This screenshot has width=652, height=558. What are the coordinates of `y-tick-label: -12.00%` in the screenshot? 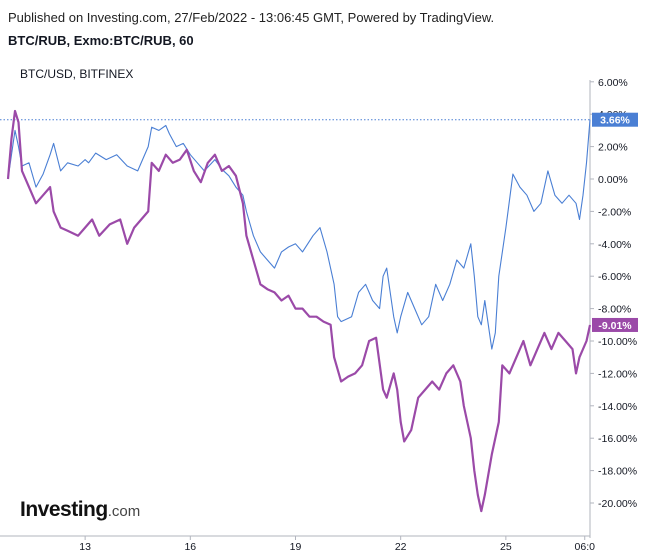 It's located at (617, 374).